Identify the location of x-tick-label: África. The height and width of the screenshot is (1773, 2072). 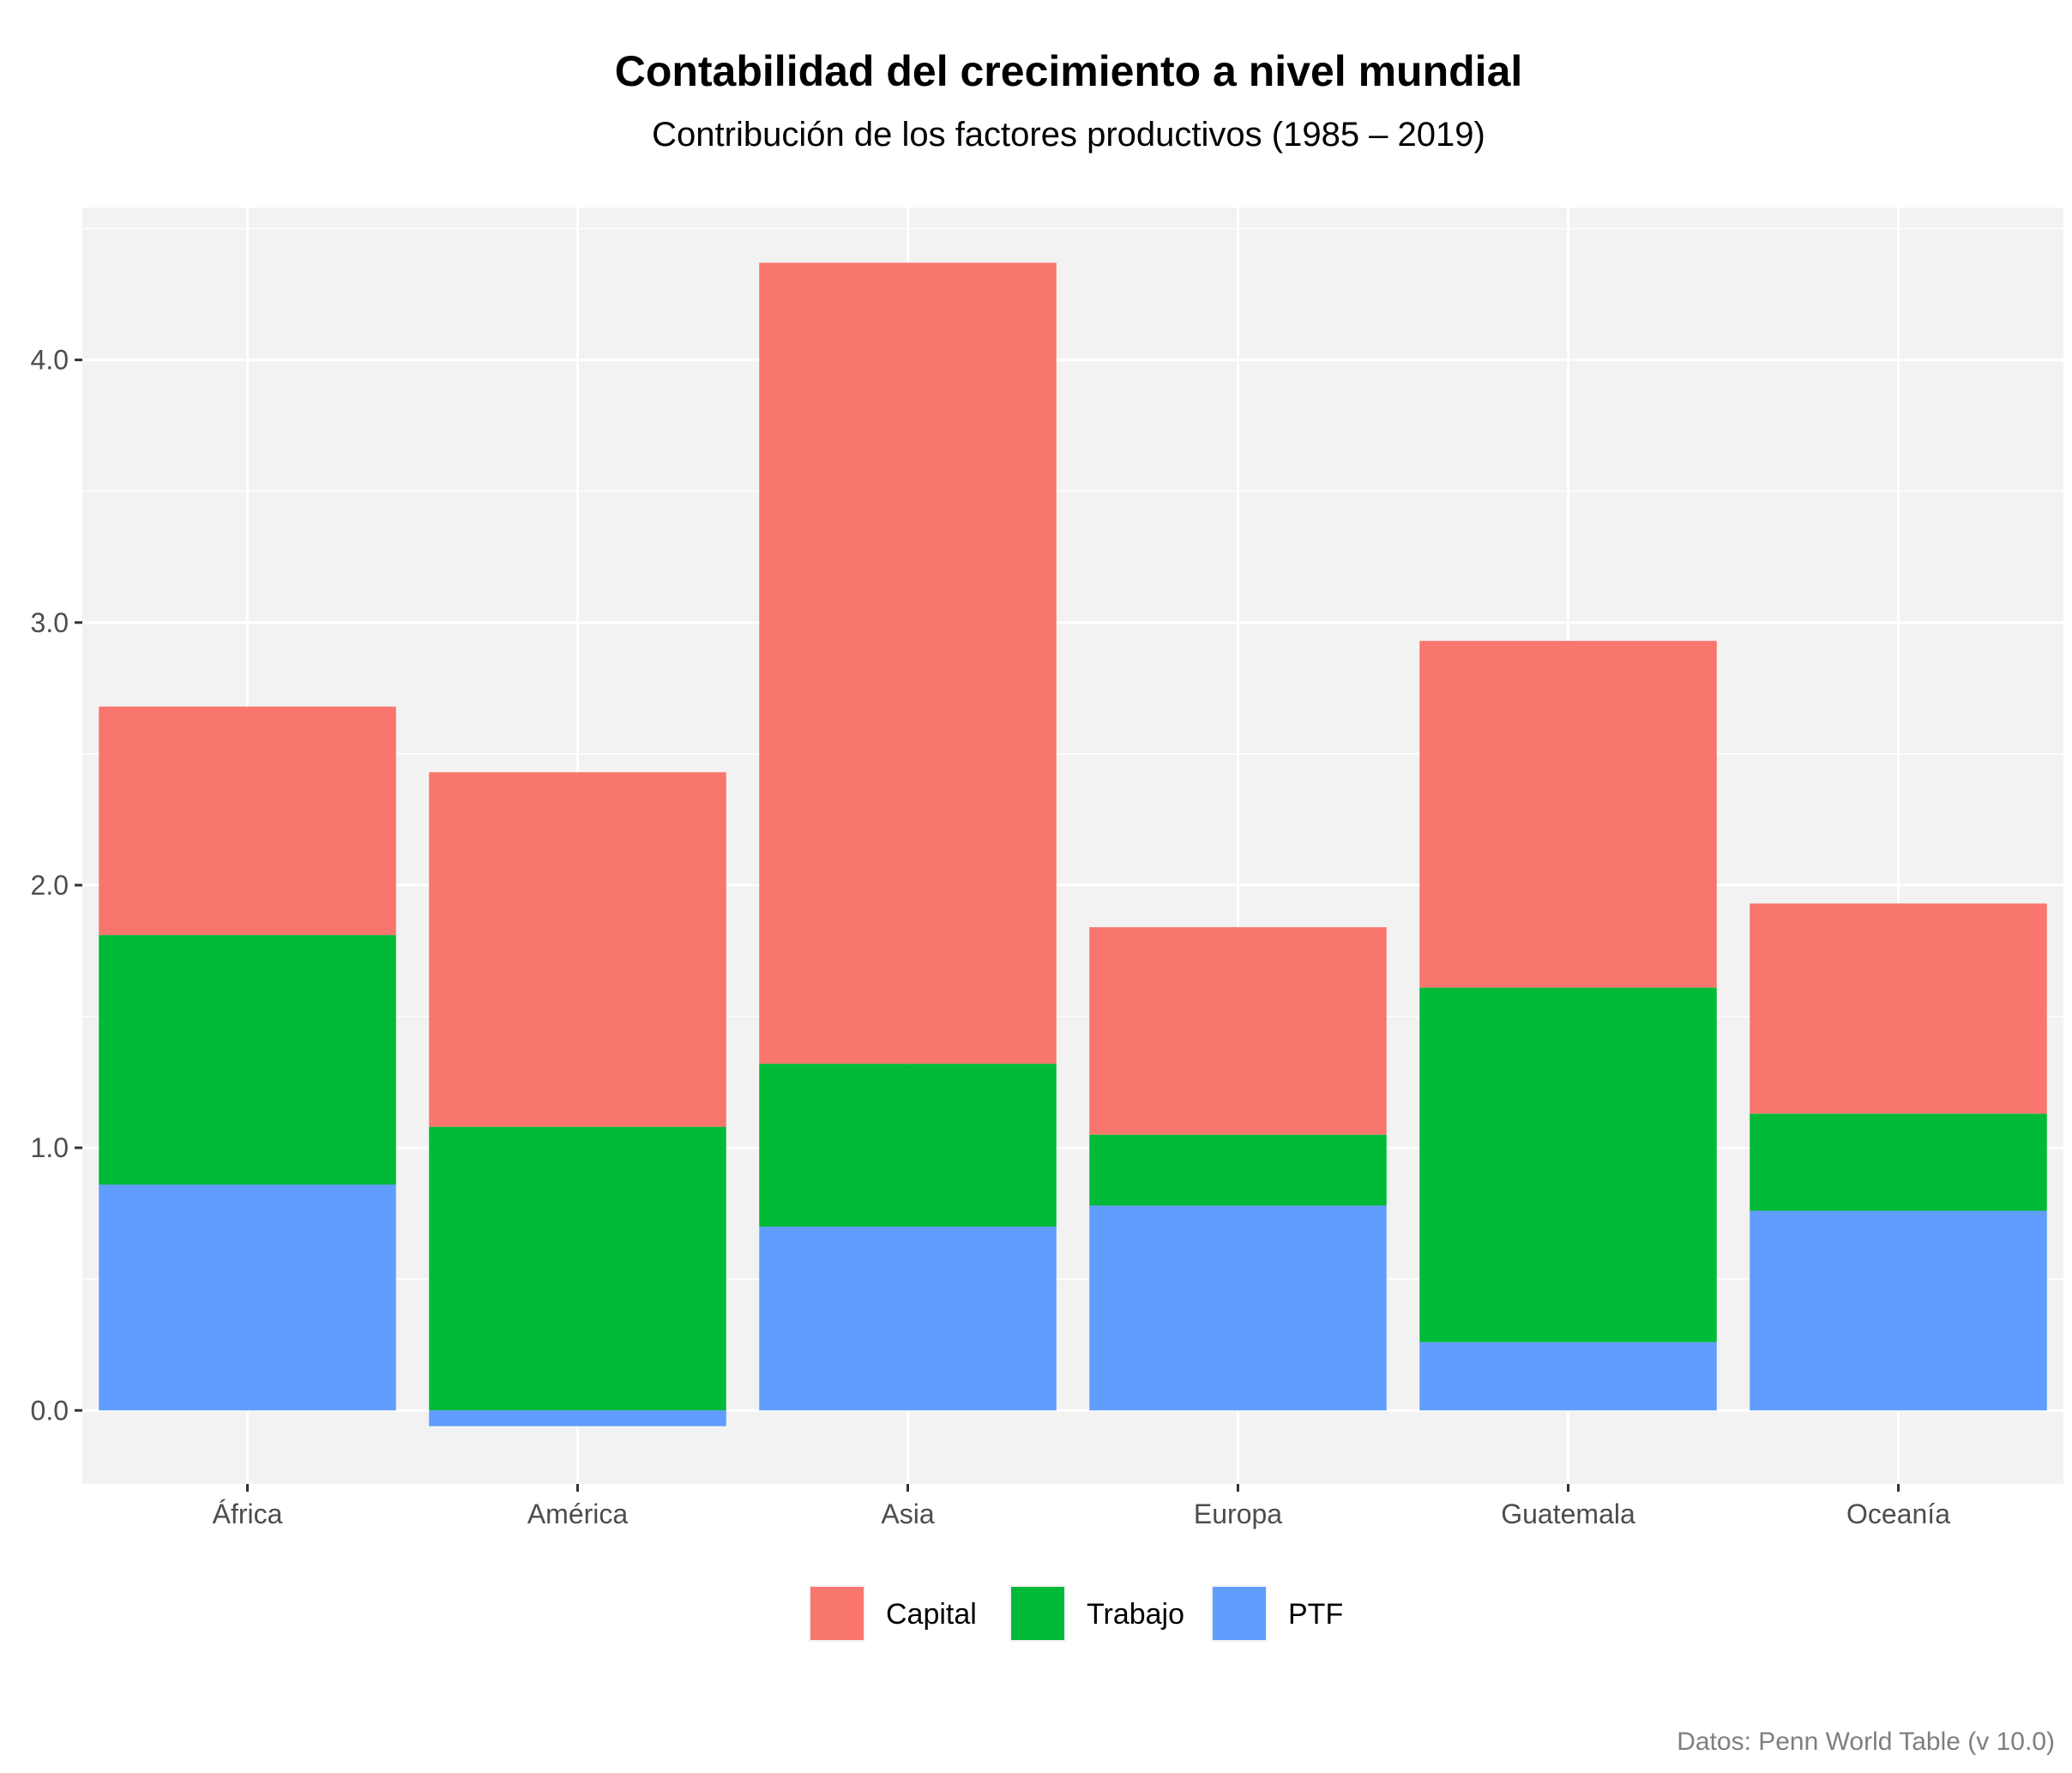
(248, 1514).